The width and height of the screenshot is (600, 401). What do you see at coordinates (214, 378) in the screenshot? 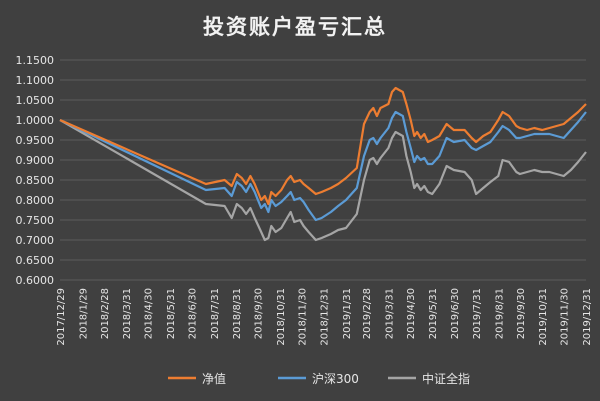
I see `legend-label: 净值` at bounding box center [214, 378].